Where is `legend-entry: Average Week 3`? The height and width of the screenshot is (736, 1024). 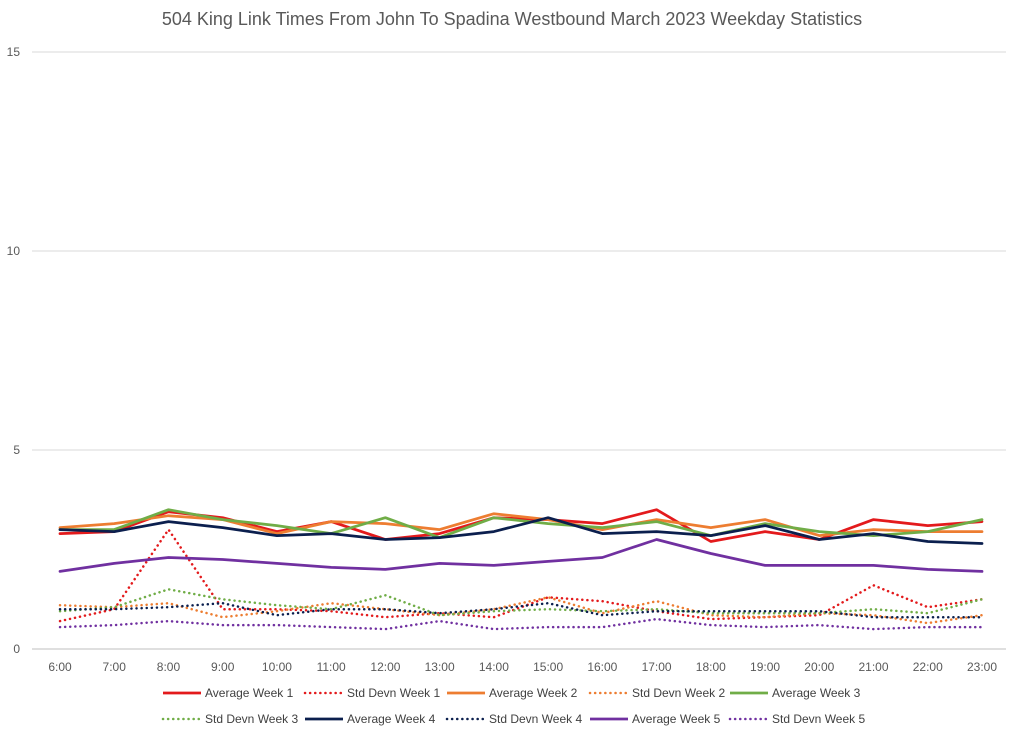 legend-entry: Average Week 3 is located at coordinates (795, 693).